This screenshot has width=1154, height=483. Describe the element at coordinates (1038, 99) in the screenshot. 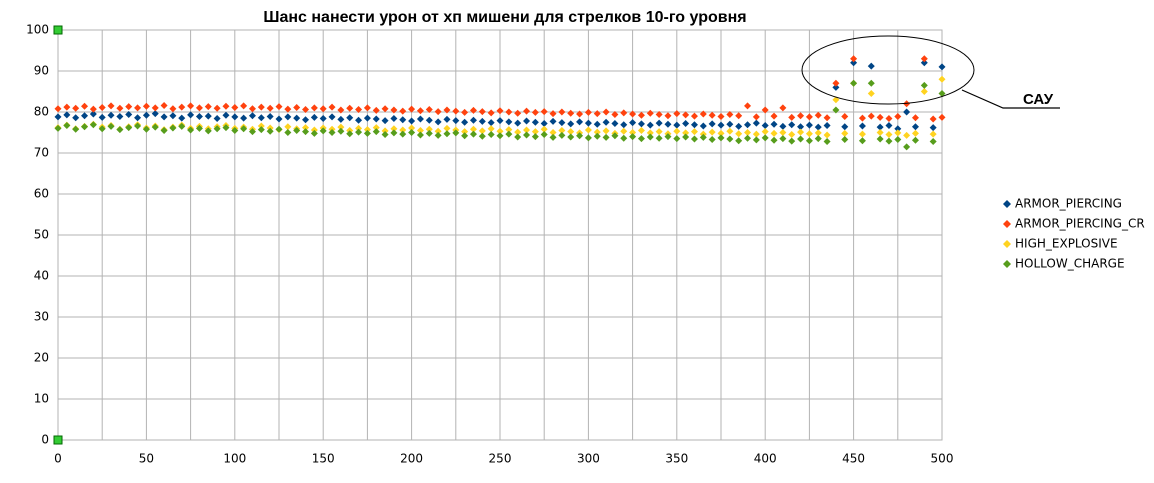

I see `annotation: САУ` at that location.